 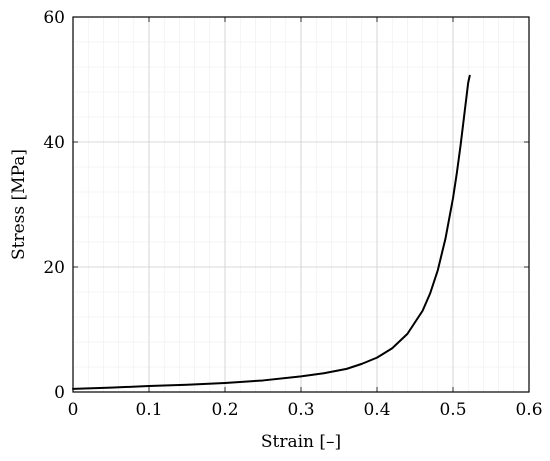 I want to click on x-tick-label: 0.3, so click(x=300, y=410).